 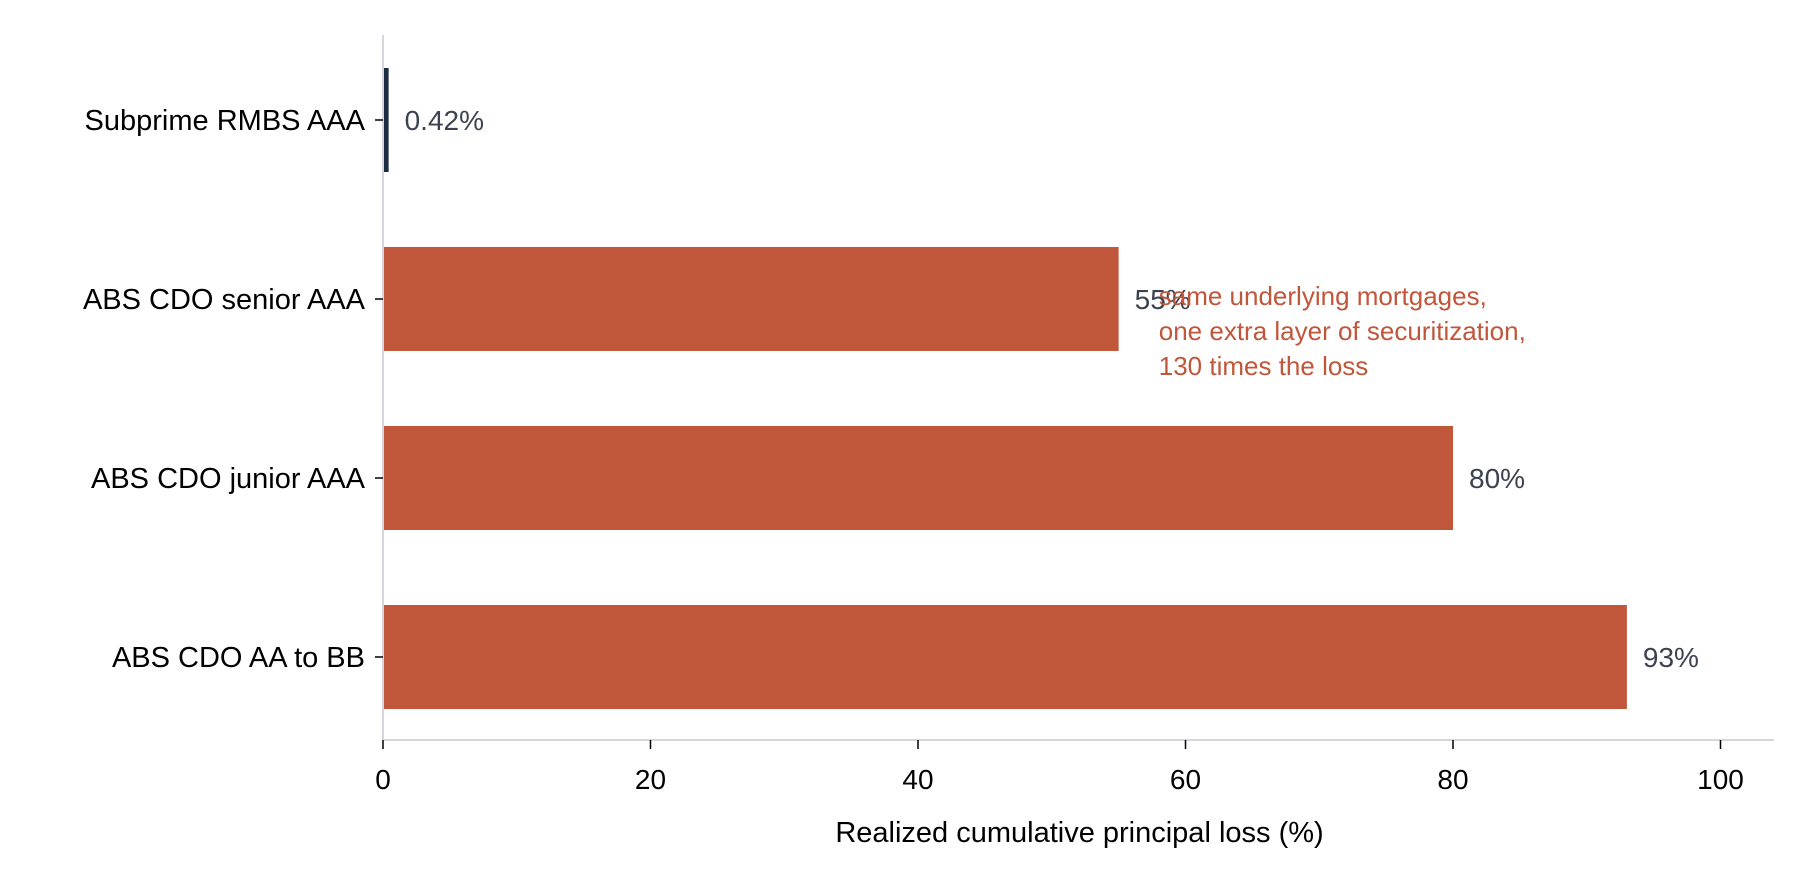 I want to click on x-axis: 0 20 40 60 80 100, so click(x=1074, y=767).